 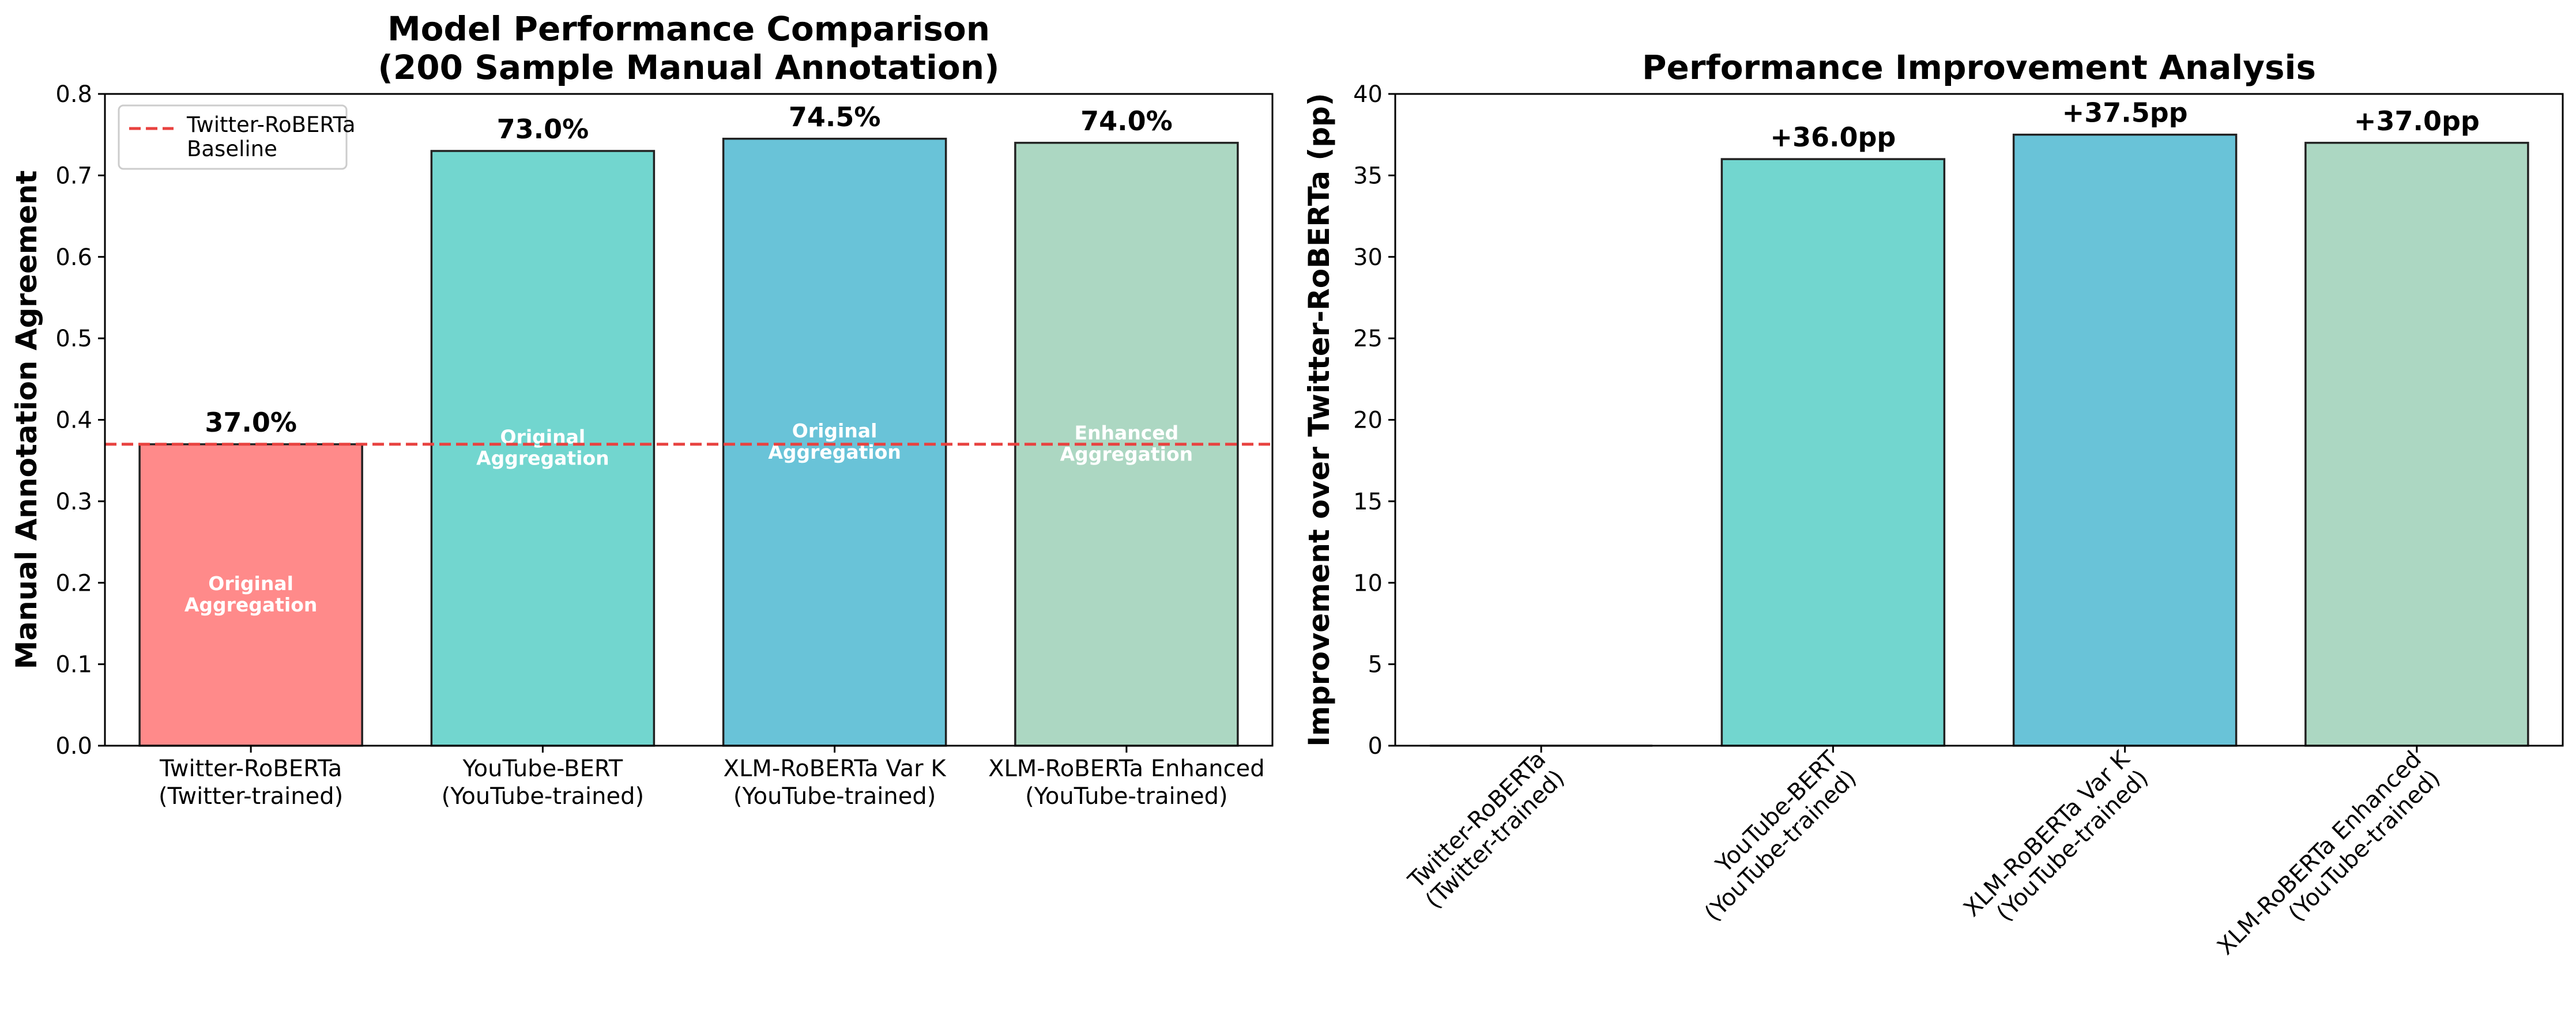 I want to click on bar-value-label: 73.0%, so click(x=543, y=129).